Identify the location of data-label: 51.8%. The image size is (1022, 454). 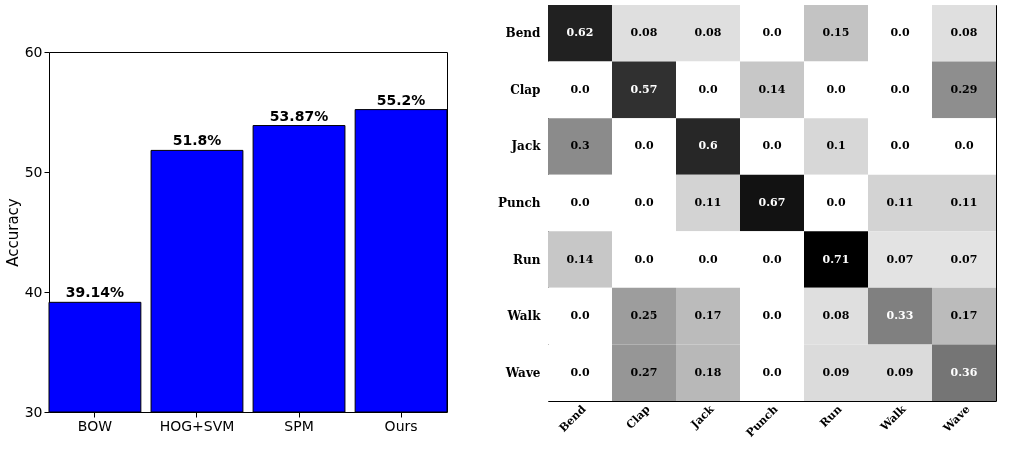
(197, 140).